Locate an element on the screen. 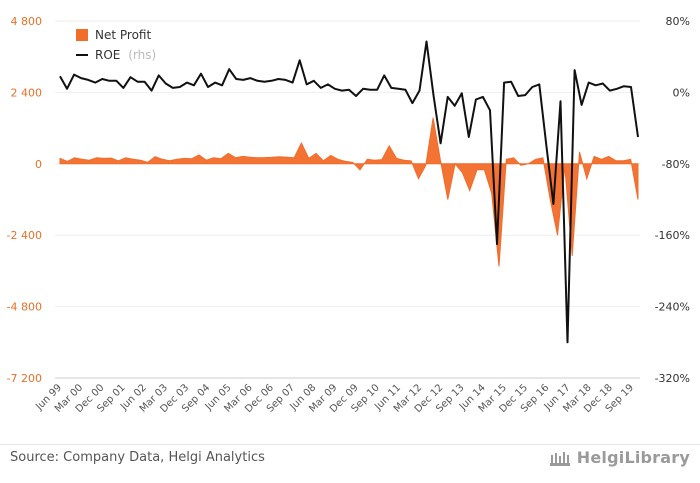  left-axis-ticks: 4 800 2 400 0 -2 400 -4 800 -7 200 is located at coordinates (24, 200).